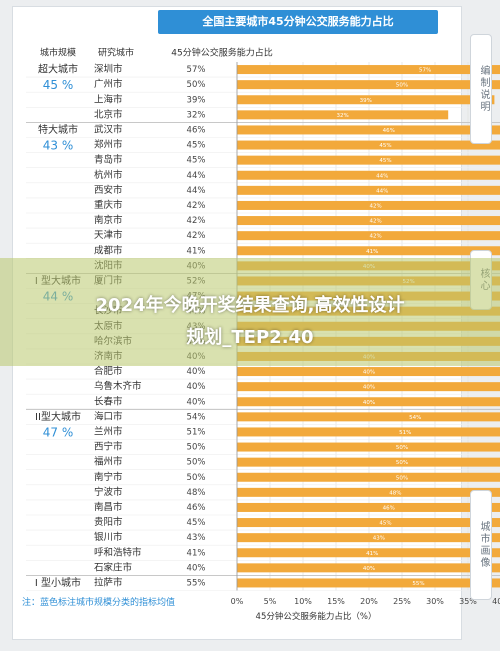  I want to click on value-label: 43%, so click(196, 538).